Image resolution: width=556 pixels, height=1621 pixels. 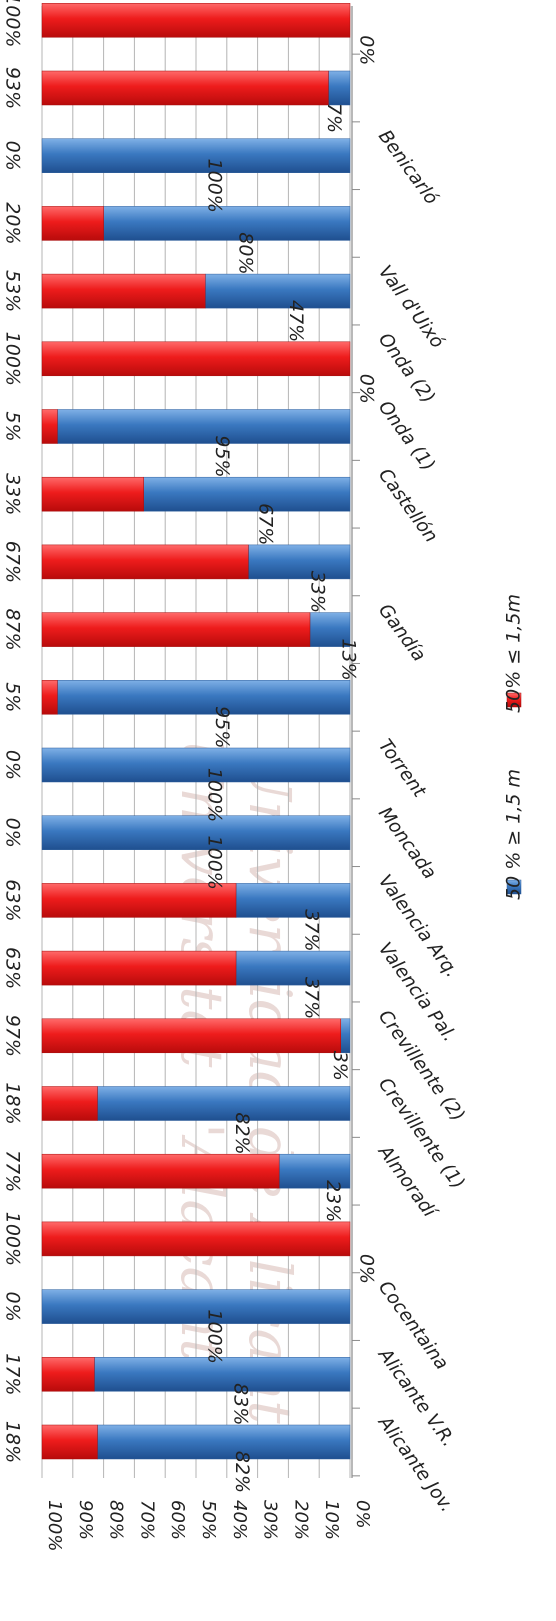 What do you see at coordinates (13, 291) in the screenshot?
I see `red-data-label: 53%` at bounding box center [13, 291].